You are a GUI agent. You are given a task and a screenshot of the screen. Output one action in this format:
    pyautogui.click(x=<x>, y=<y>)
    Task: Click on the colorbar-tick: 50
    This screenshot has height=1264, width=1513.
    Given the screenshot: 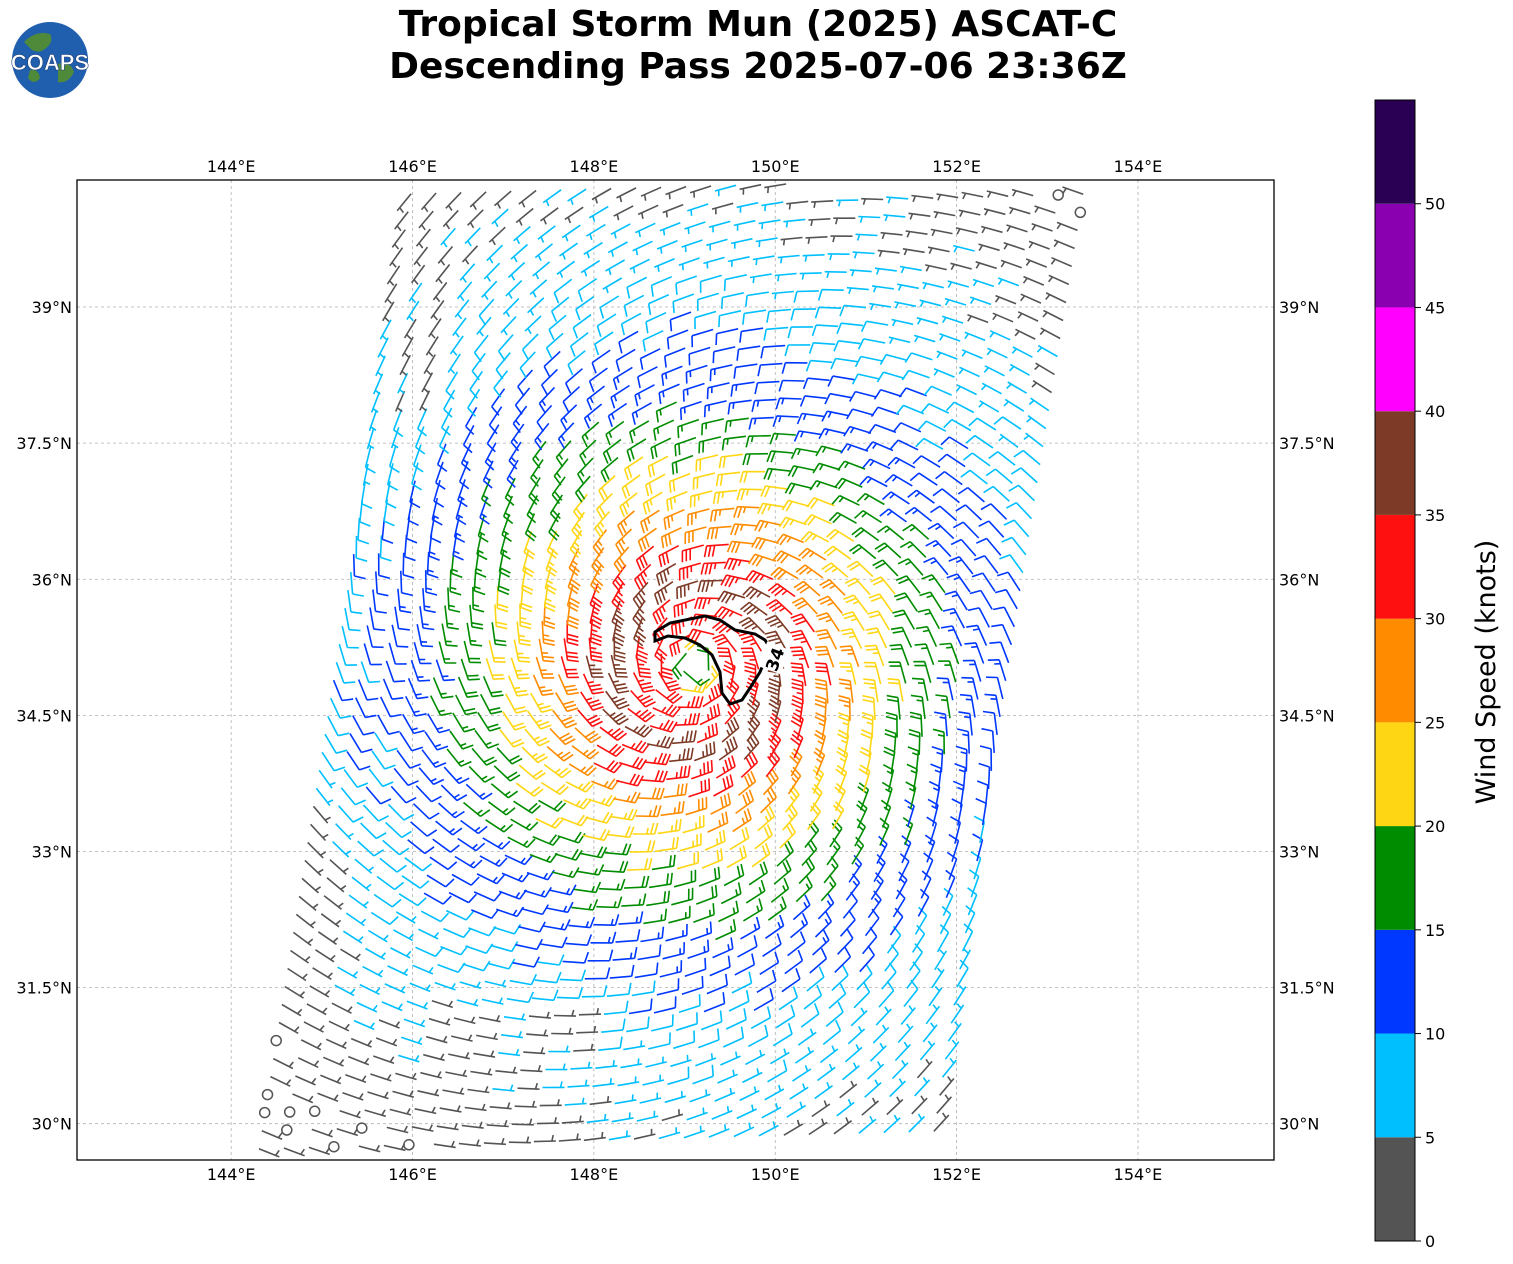 What is the action you would take?
    pyautogui.click(x=1435, y=204)
    